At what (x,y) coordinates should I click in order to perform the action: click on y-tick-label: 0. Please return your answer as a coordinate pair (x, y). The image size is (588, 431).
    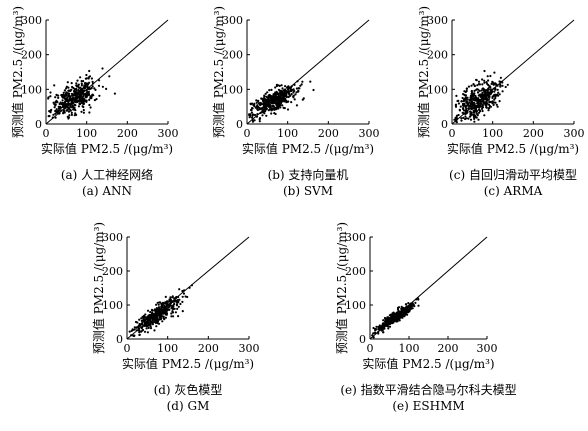
    Looking at the image, I should click on (362, 339).